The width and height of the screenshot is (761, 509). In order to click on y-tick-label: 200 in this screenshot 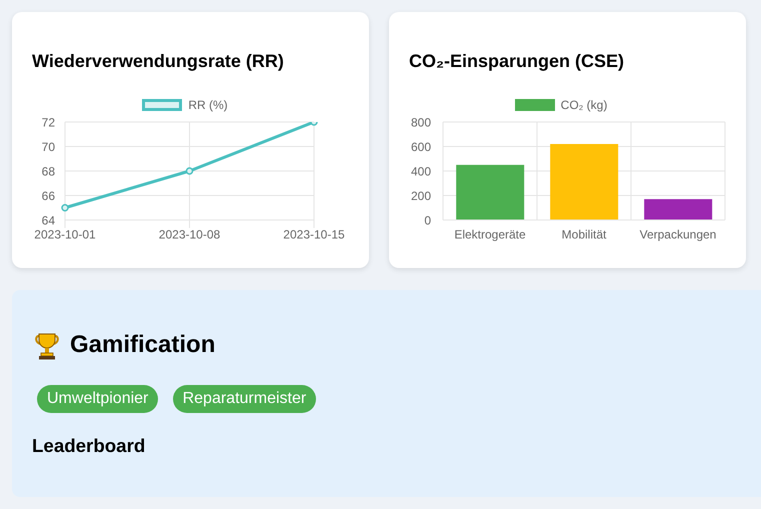, I will do `click(421, 195)`.